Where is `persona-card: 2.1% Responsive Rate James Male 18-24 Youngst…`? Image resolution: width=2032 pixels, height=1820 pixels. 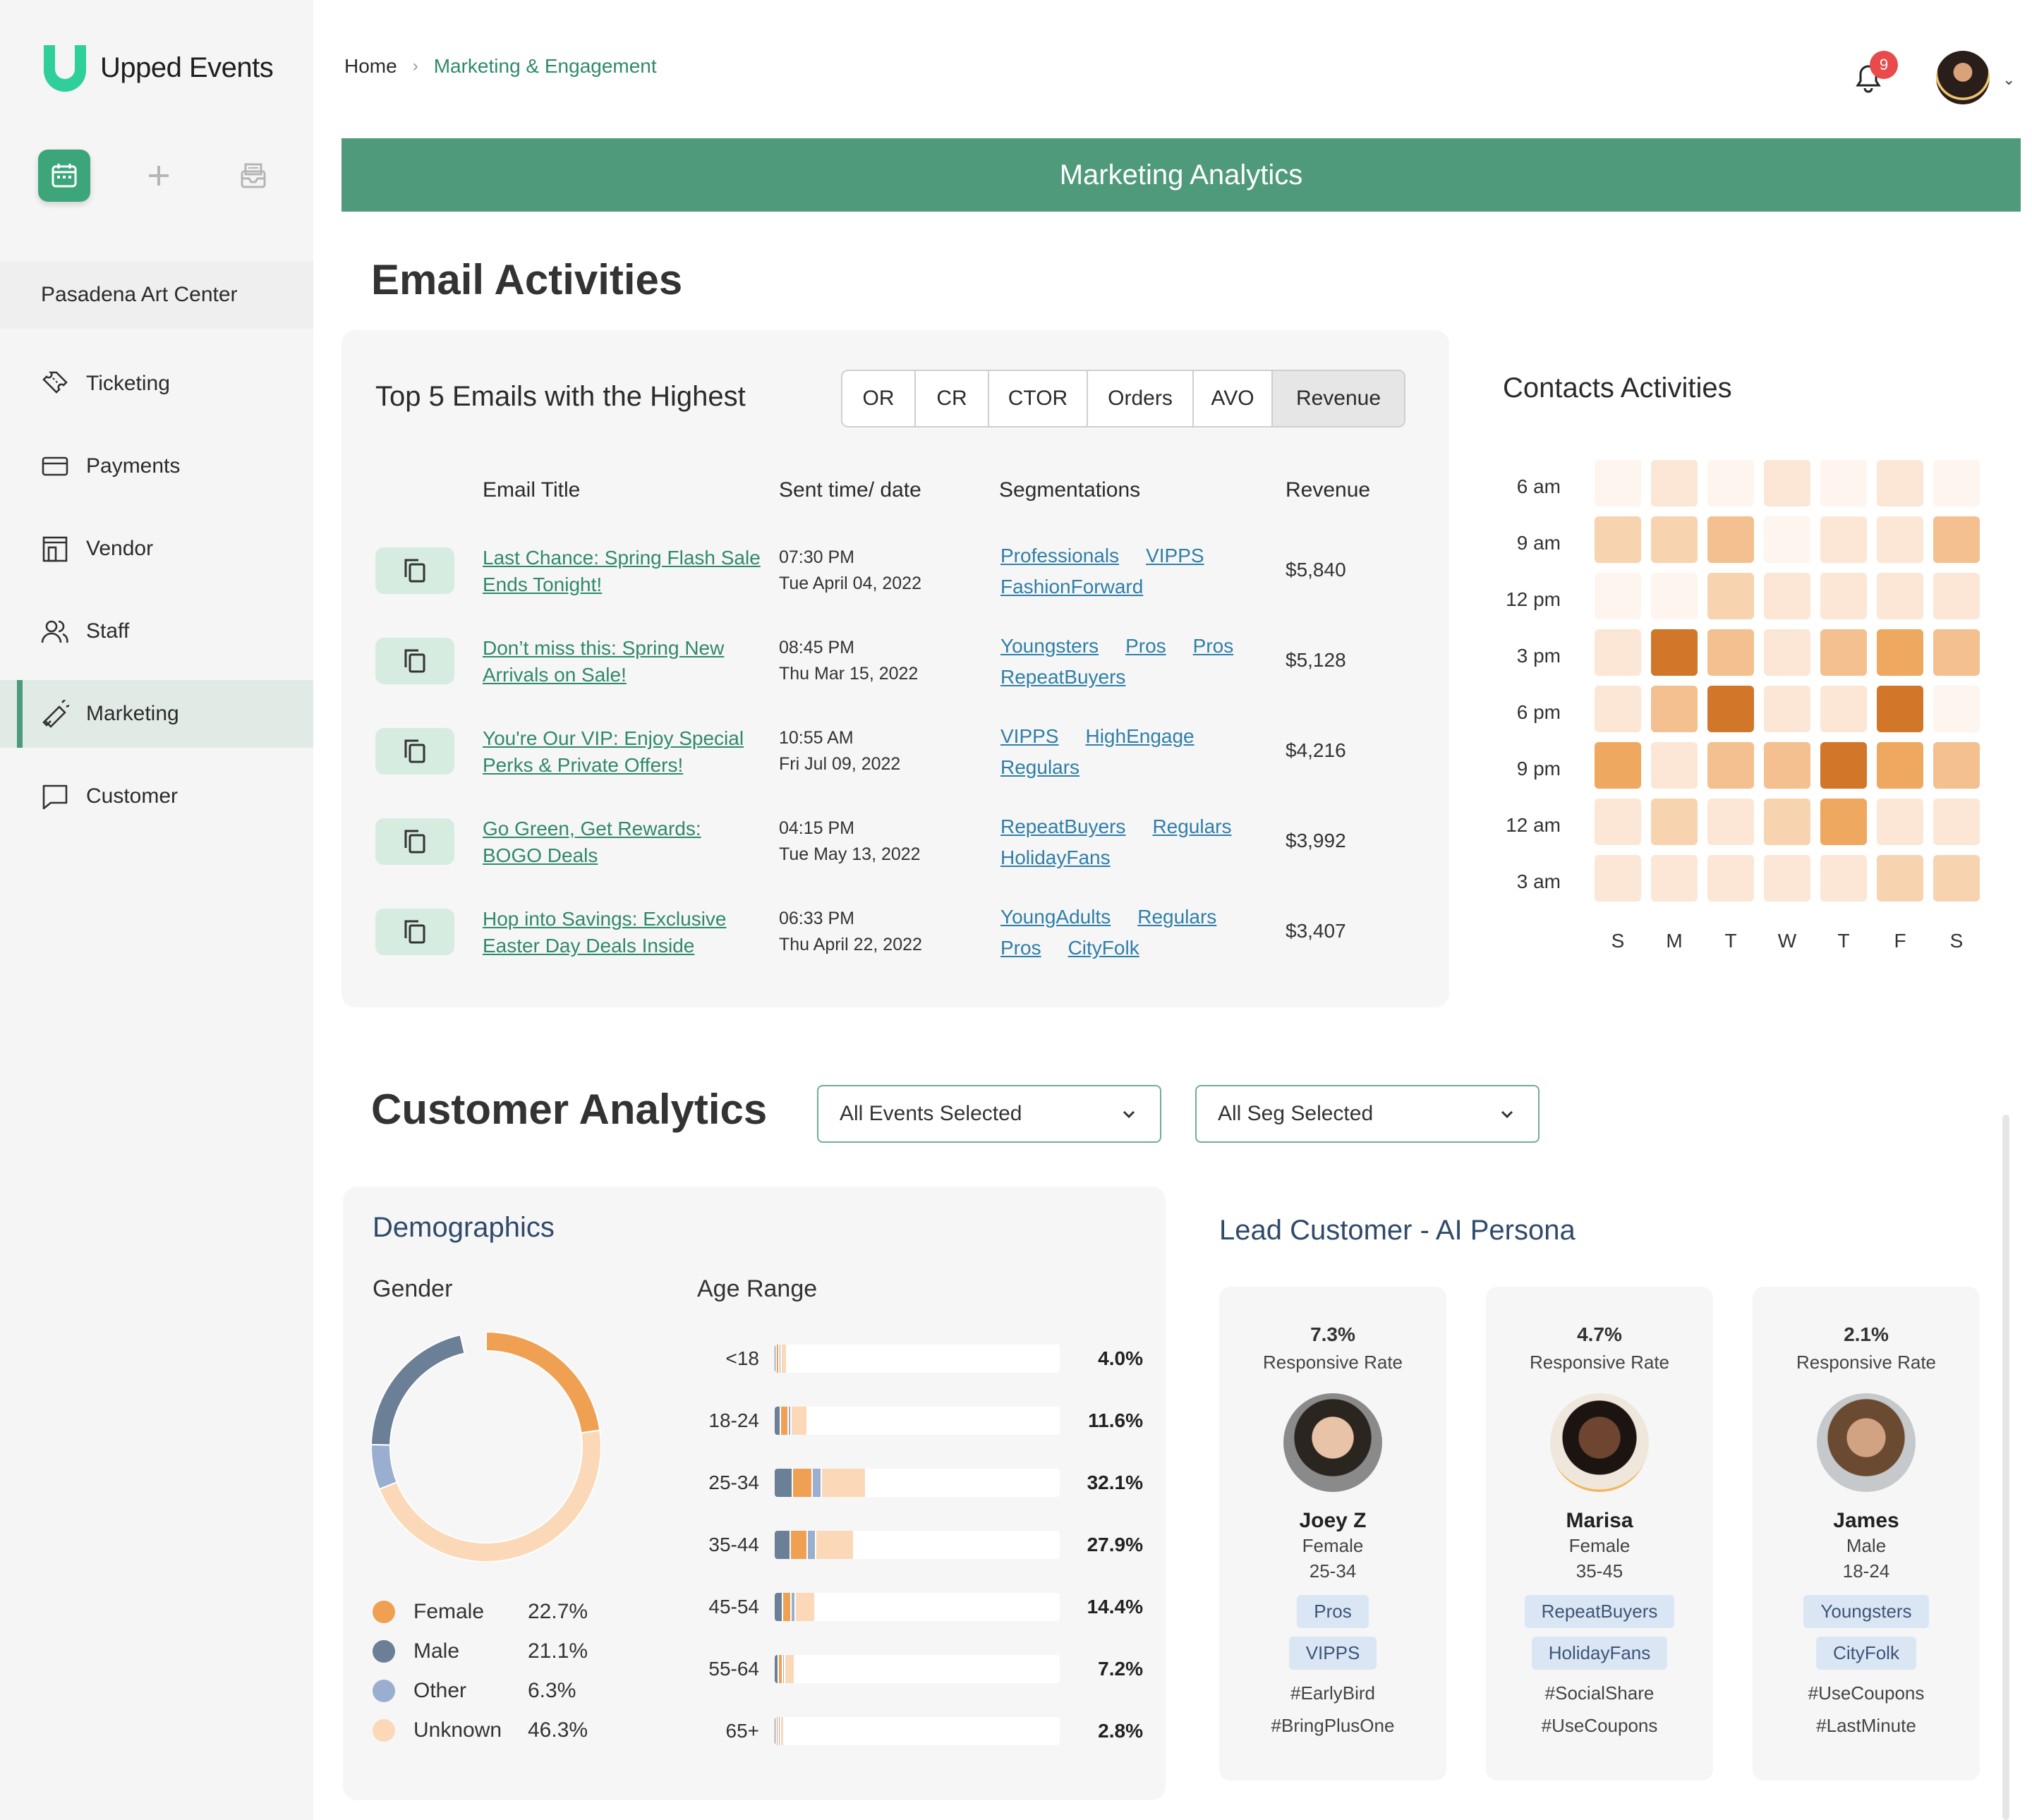 persona-card: 2.1% Responsive Rate James Male 18-24 Youngst… is located at coordinates (1866, 1534).